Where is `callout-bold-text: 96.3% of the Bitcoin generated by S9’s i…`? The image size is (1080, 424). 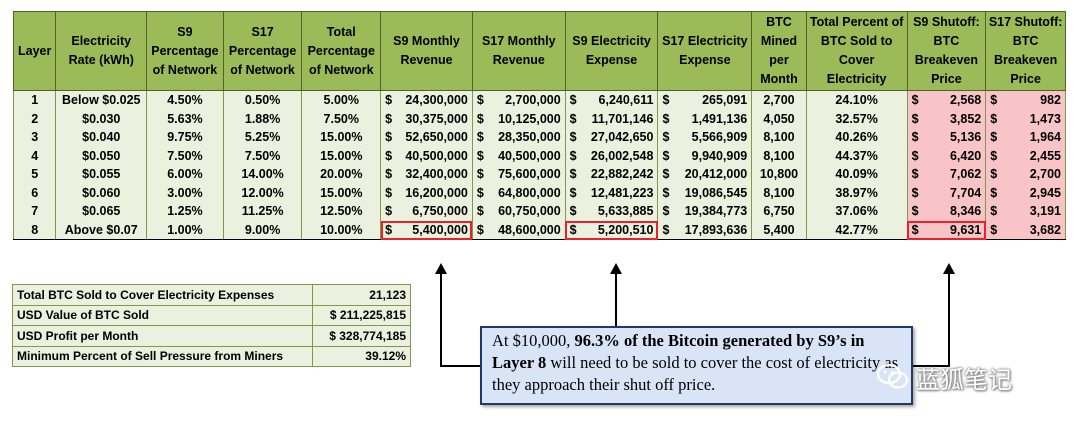
callout-bold-text: 96.3% of the Bitcoin generated by S9’s i… is located at coordinates (678, 351).